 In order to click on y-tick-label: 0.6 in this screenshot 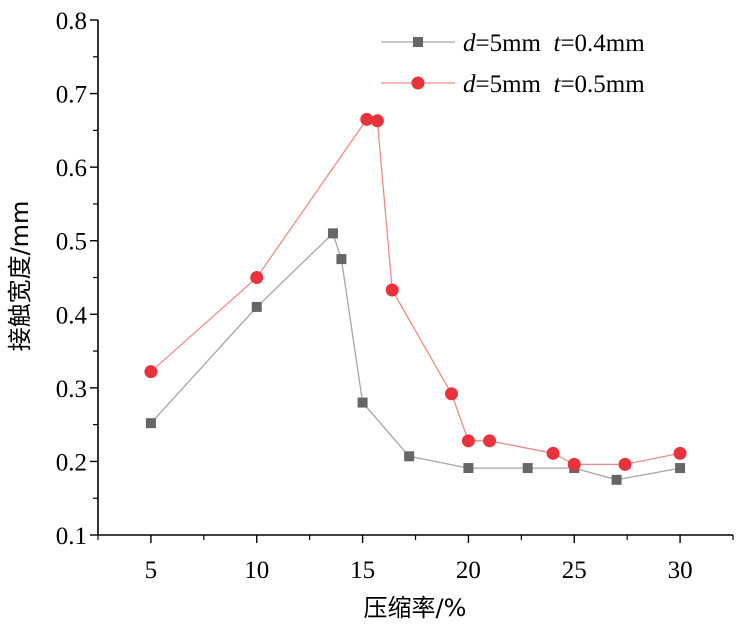, I will do `click(71, 168)`.